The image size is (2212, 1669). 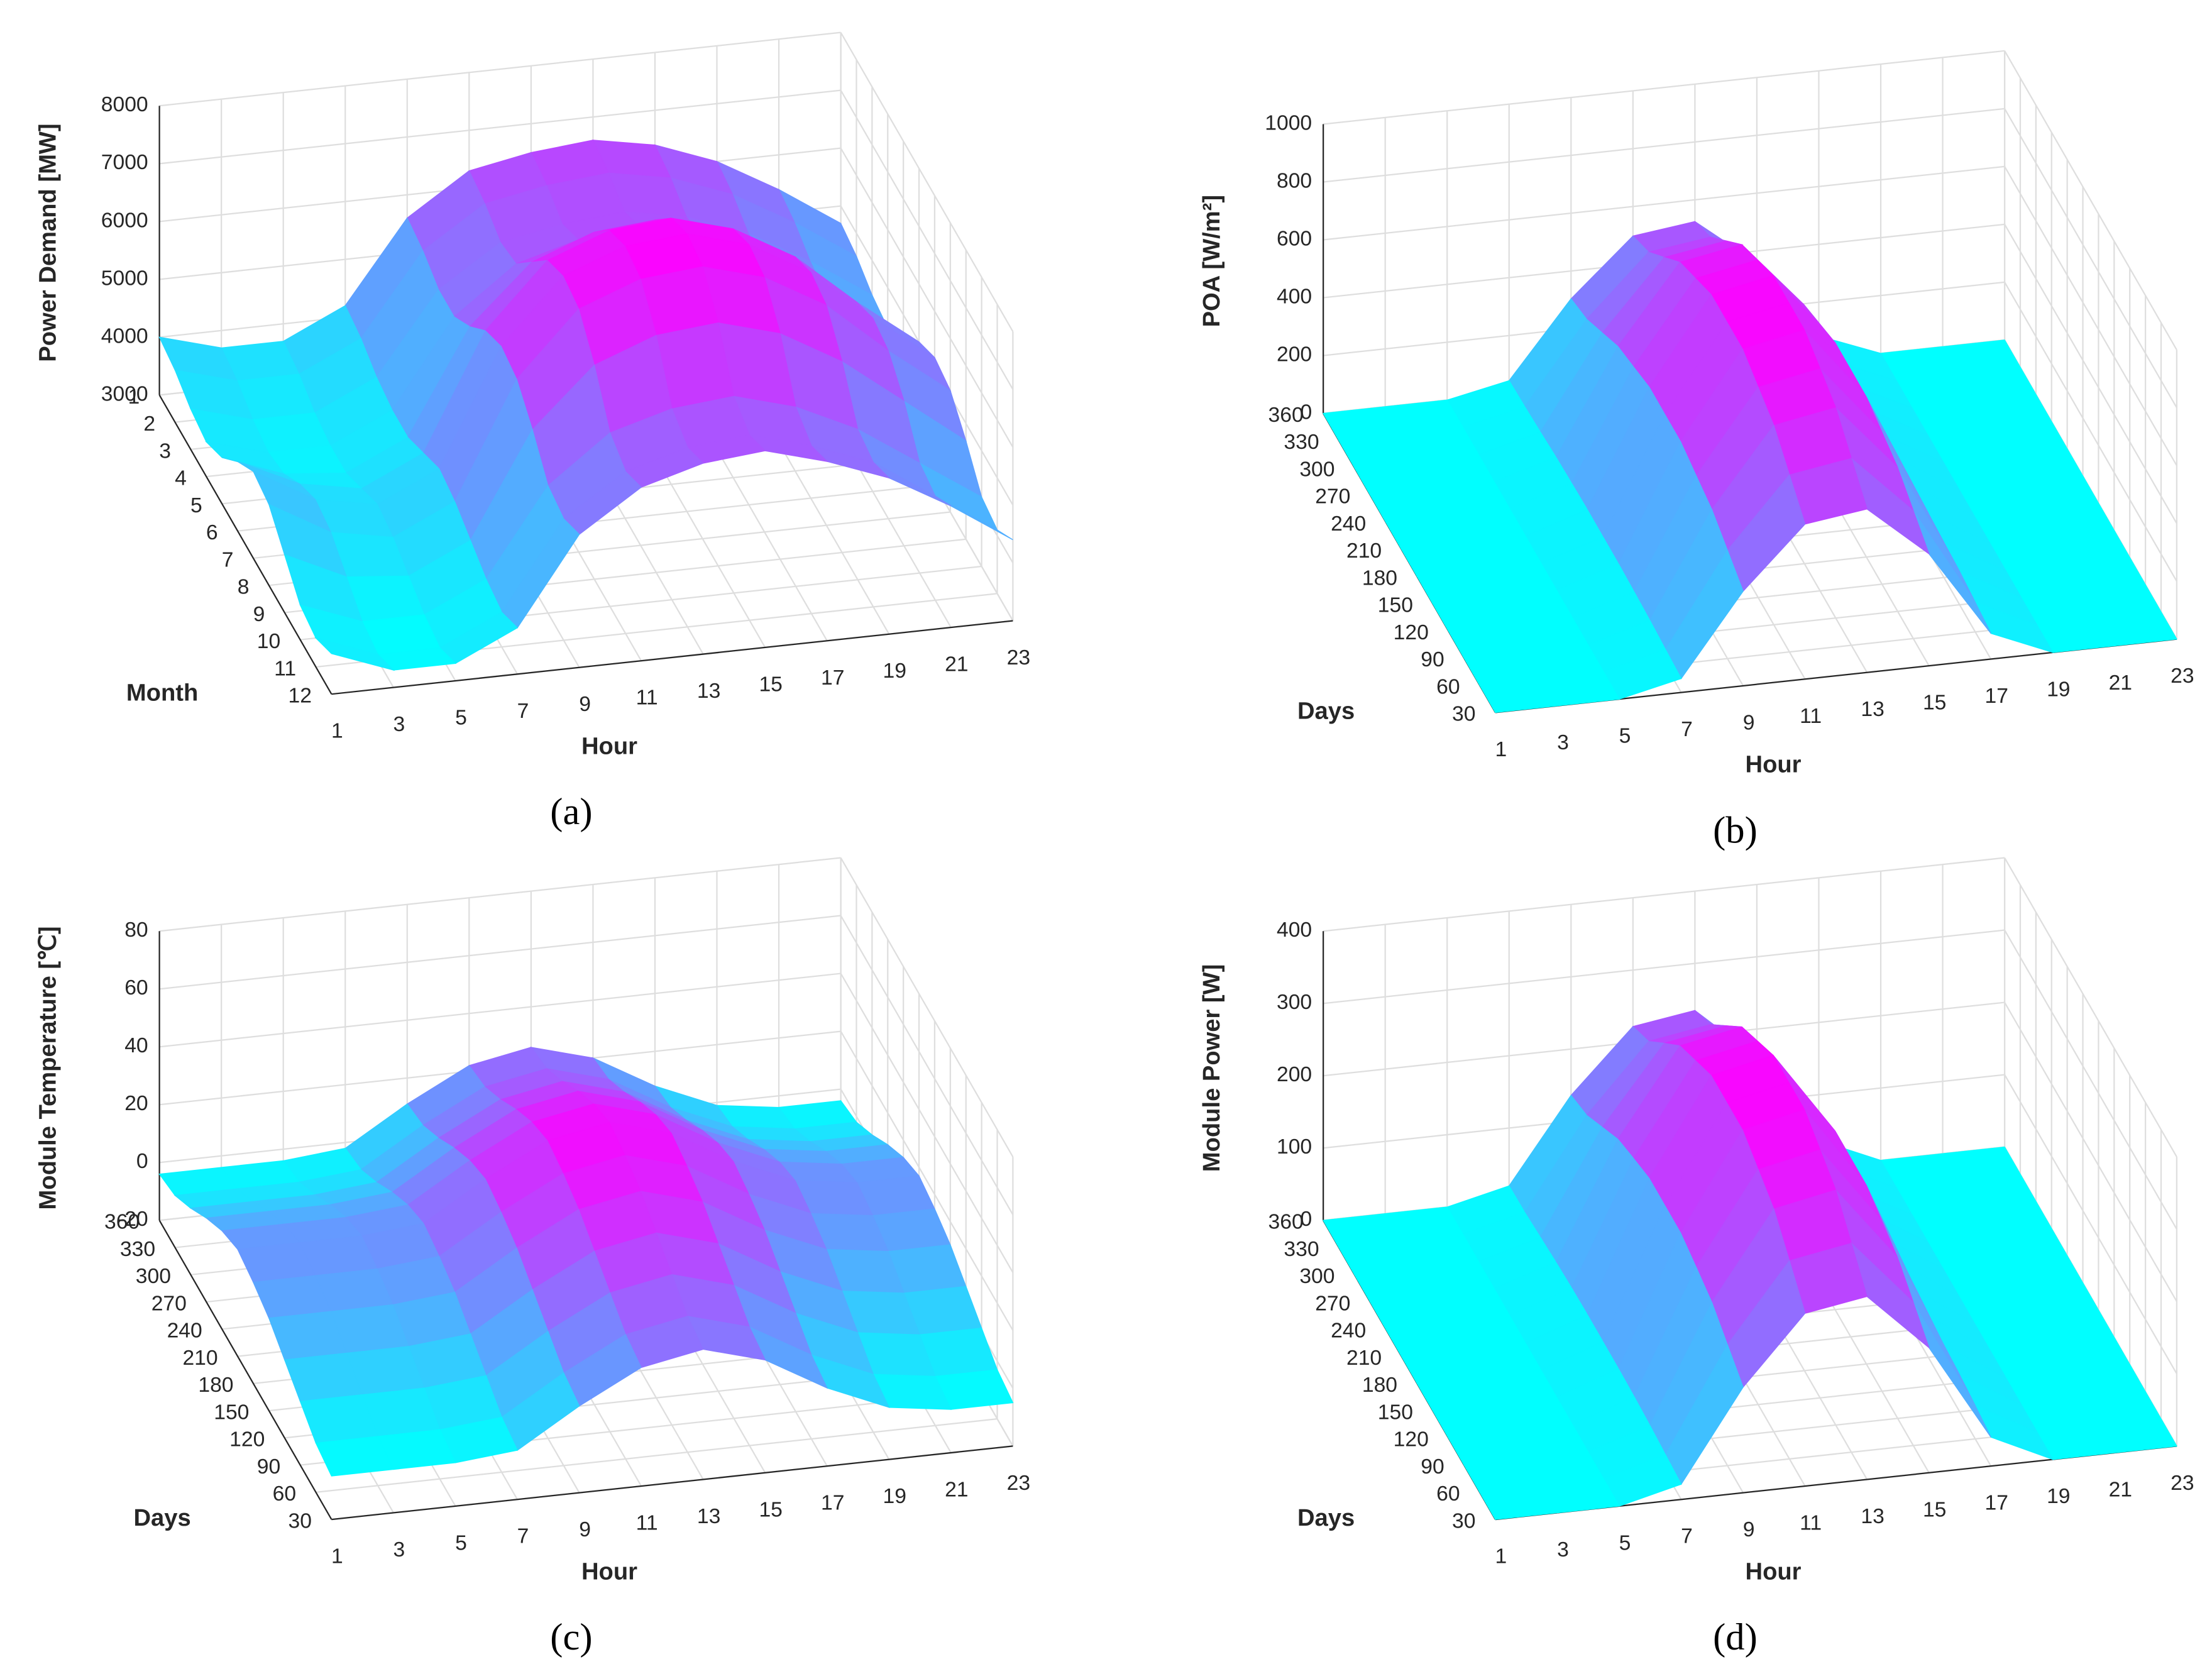 What do you see at coordinates (300, 696) in the screenshot?
I see `y-tick-label: 12` at bounding box center [300, 696].